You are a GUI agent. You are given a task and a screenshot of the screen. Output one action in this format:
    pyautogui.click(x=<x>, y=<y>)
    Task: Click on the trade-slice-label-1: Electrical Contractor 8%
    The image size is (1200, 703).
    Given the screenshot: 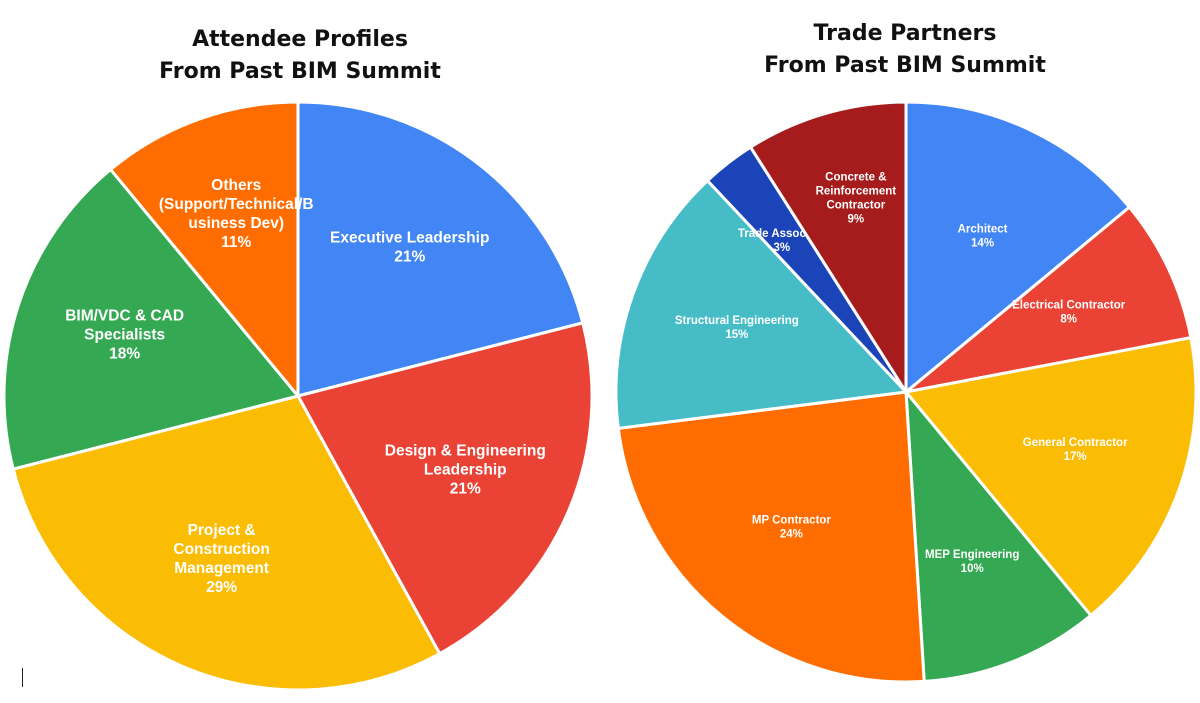 What is the action you would take?
    pyautogui.click(x=1069, y=312)
    